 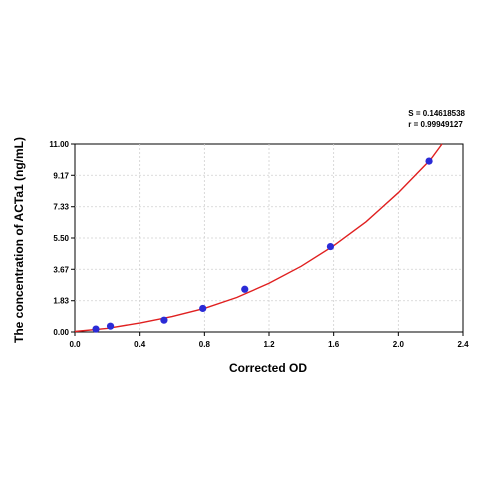 I want to click on y-tick-label: 3.67, so click(x=61, y=269).